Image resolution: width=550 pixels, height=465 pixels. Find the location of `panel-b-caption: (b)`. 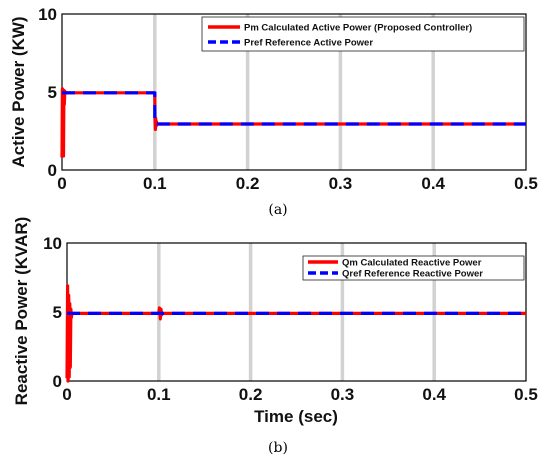

panel-b-caption: (b) is located at coordinates (278, 448).